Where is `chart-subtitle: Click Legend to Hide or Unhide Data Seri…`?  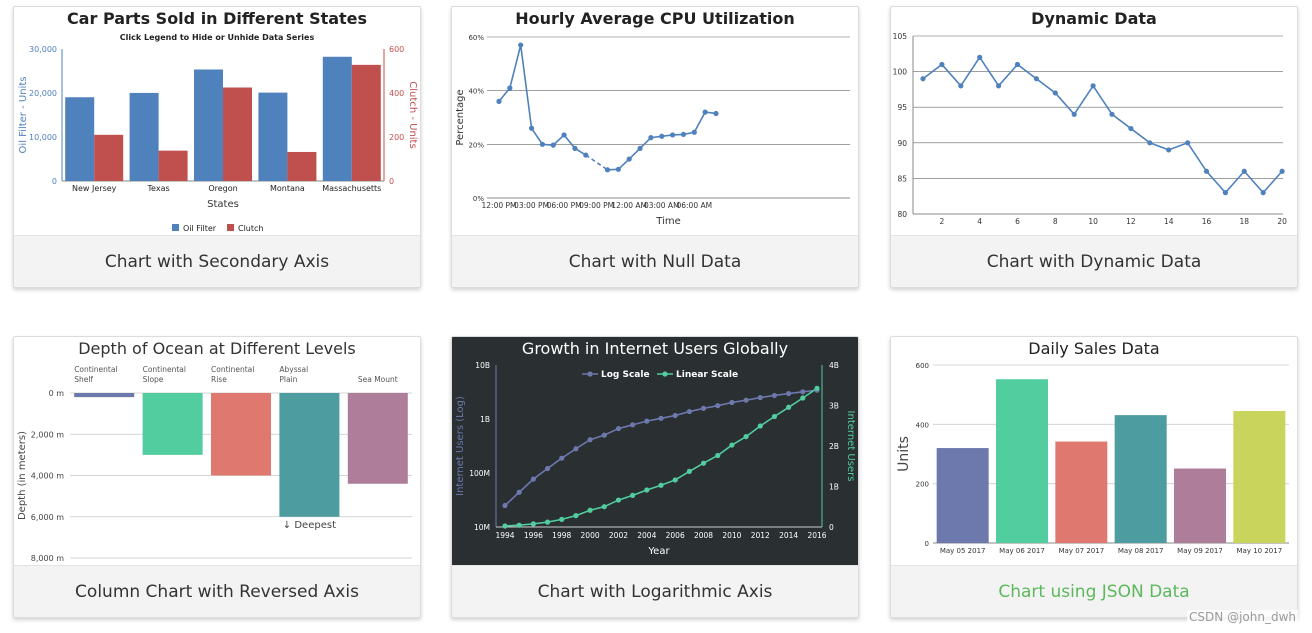
chart-subtitle: Click Legend to Hide or Unhide Data Seri… is located at coordinates (217, 37).